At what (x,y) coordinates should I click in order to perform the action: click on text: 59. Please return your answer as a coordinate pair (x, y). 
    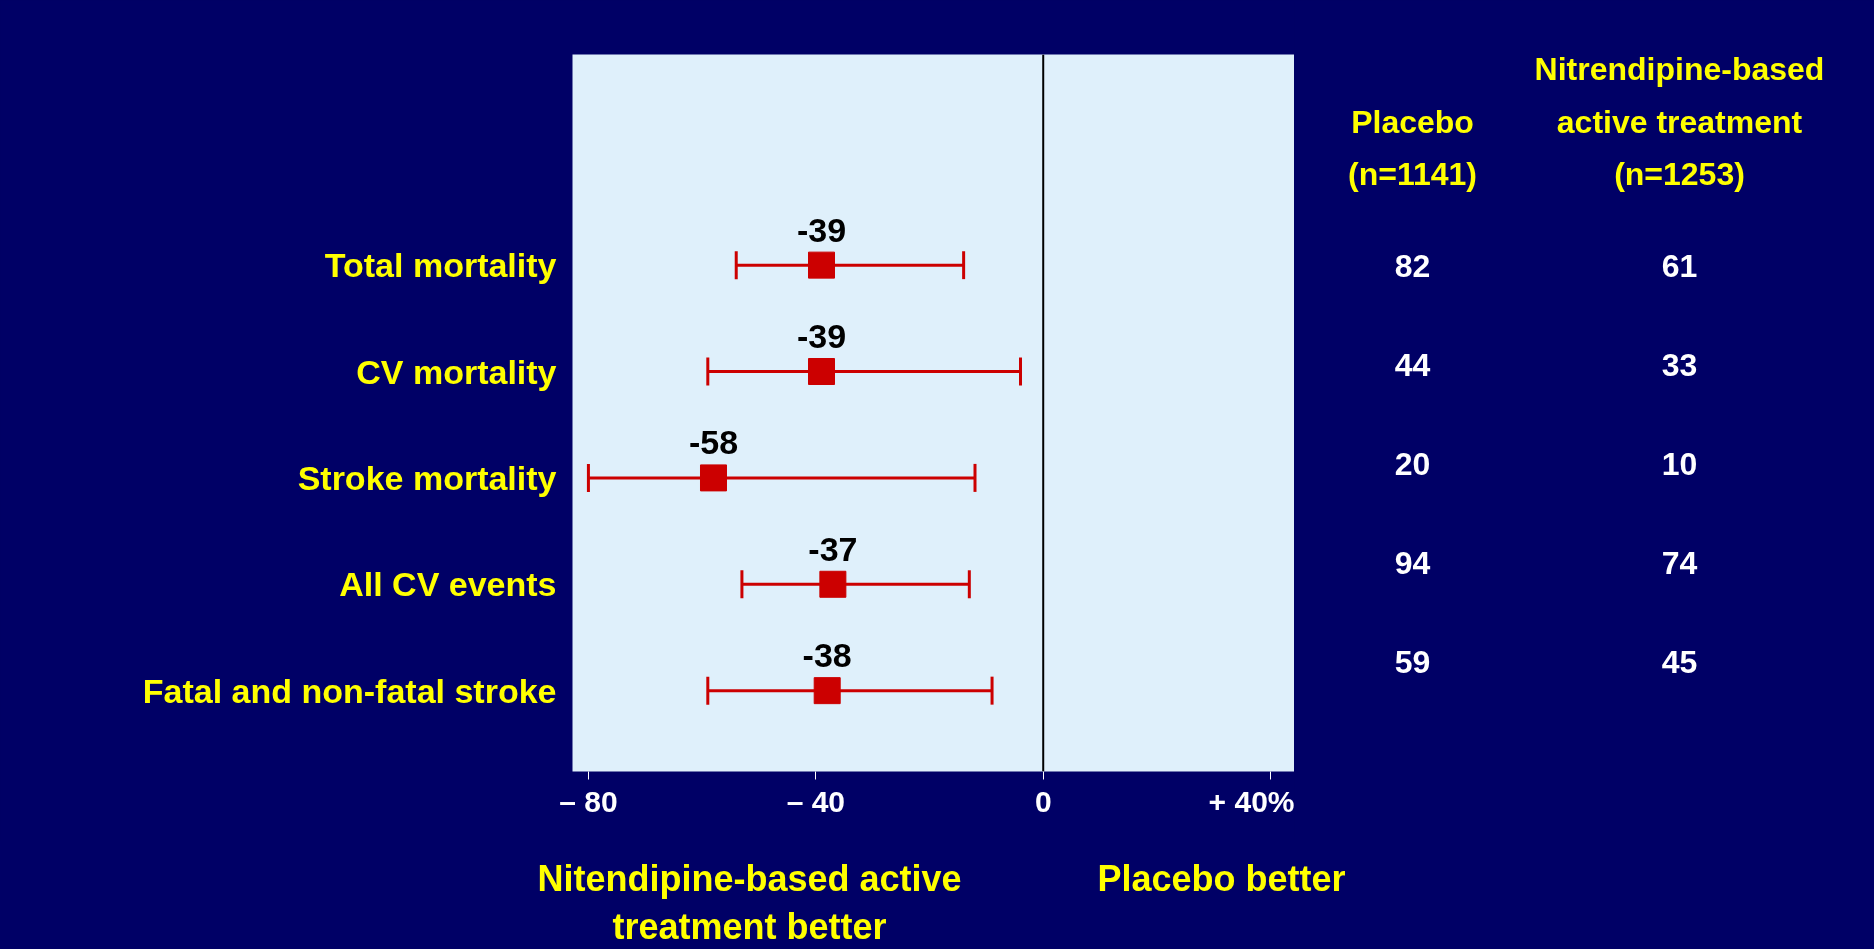
    Looking at the image, I should click on (1412, 661).